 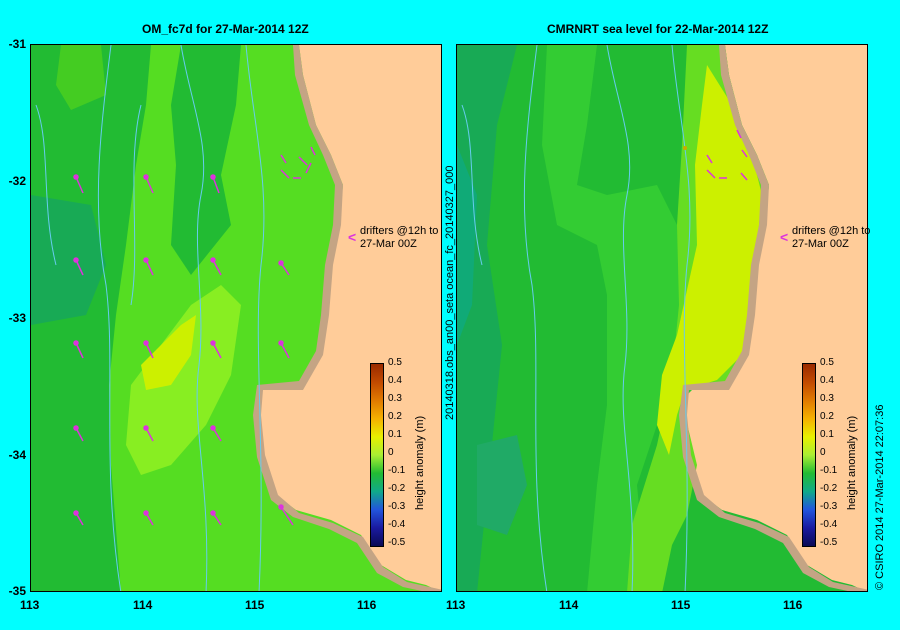 What do you see at coordinates (852, 462) in the screenshot?
I see `right-colorbar-label: height anomaly (m)` at bounding box center [852, 462].